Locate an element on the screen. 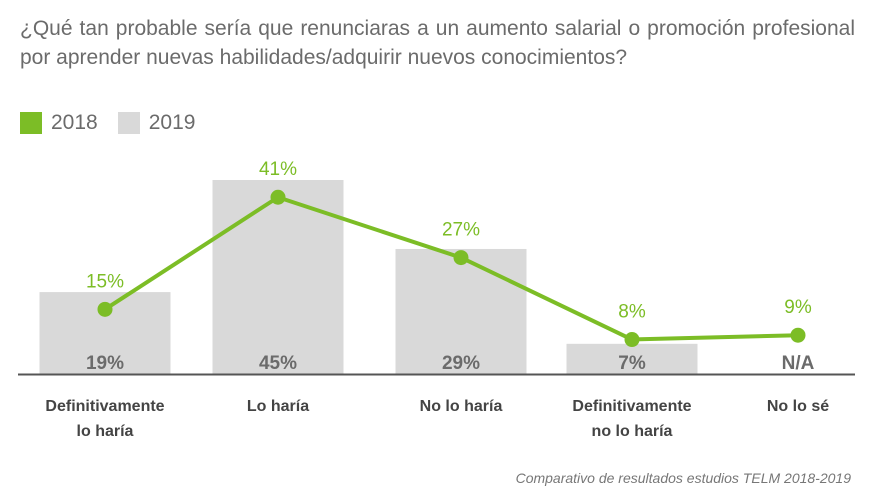 The width and height of the screenshot is (873, 500). category-label-line: lo haría is located at coordinates (105, 431).